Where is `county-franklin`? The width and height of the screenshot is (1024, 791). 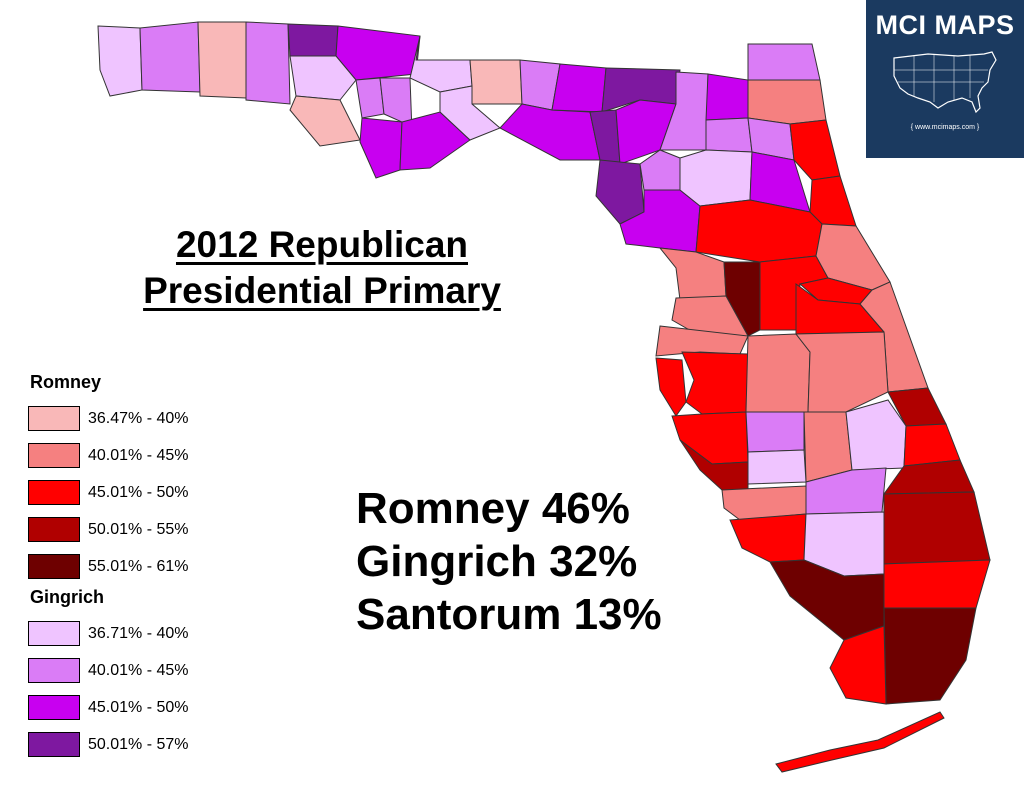 county-franklin is located at coordinates (435, 141).